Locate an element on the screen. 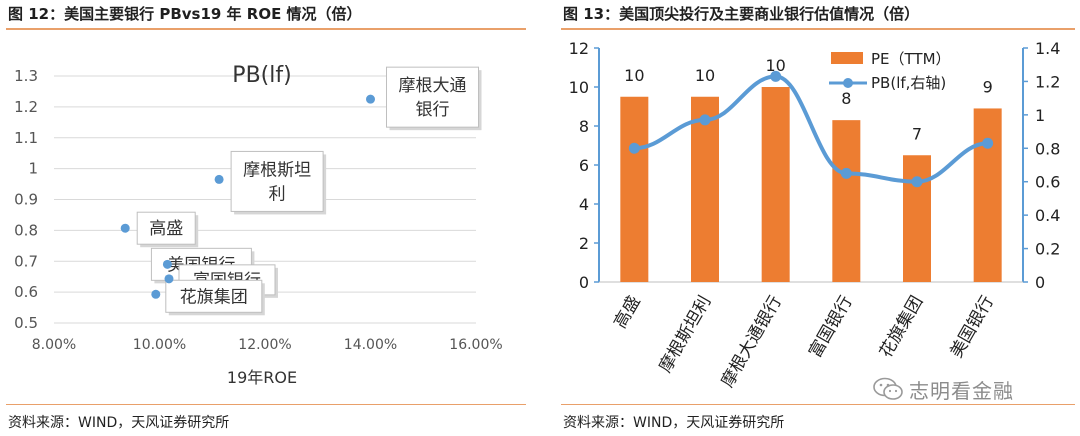 This screenshot has width=1080, height=436. wechat-icon is located at coordinates (888, 388).